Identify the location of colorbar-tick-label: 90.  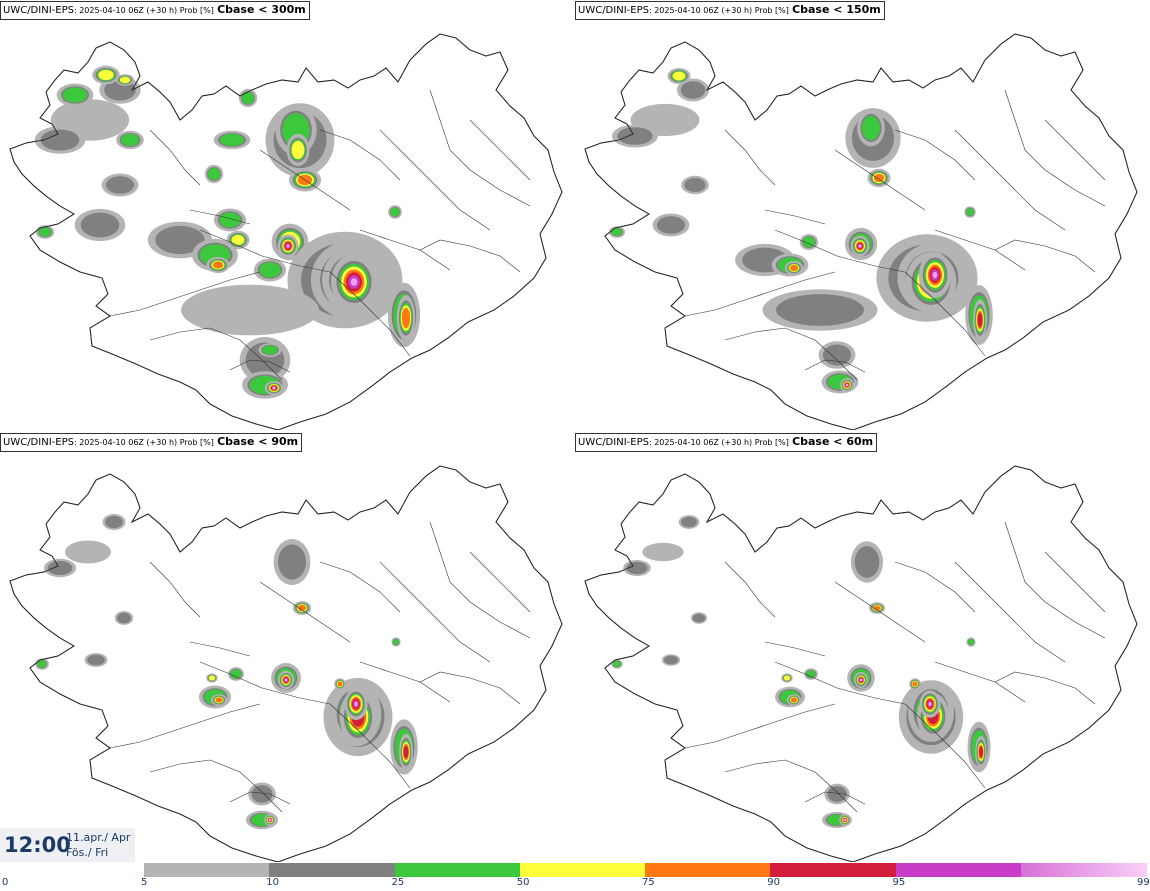
(773, 882).